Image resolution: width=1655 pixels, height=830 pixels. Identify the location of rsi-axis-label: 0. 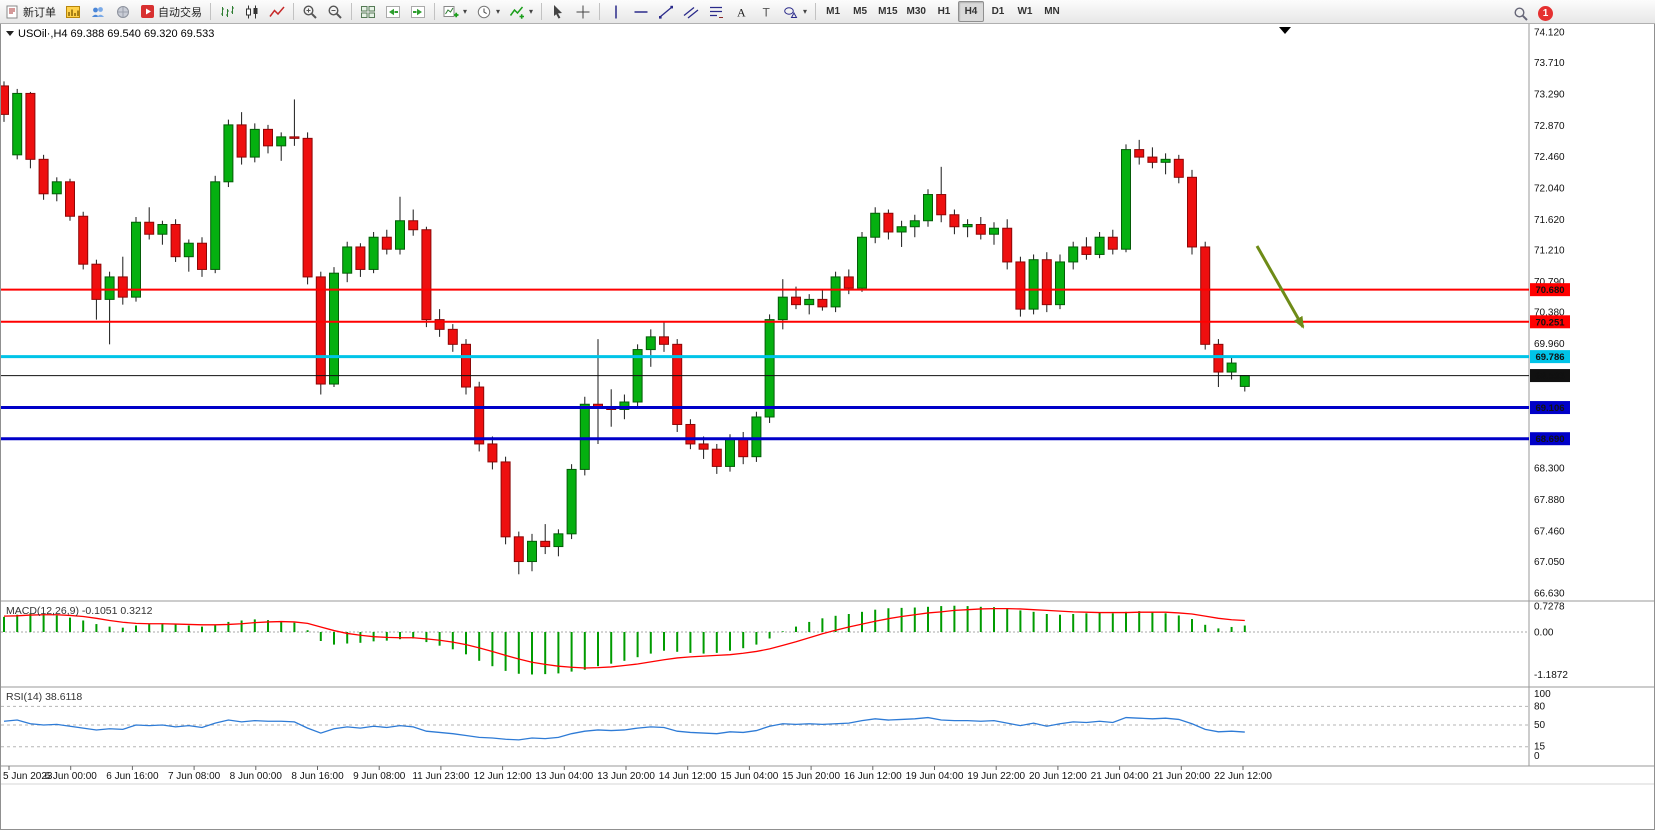
(1537, 756).